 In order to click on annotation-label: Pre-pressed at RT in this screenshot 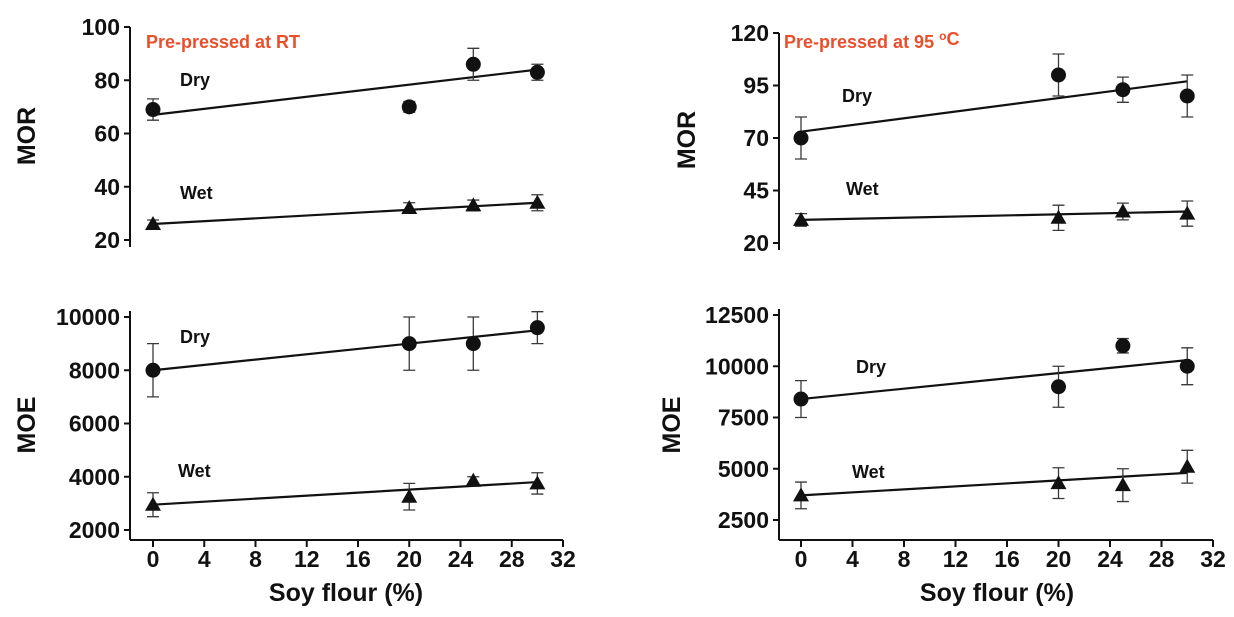, I will do `click(223, 42)`.